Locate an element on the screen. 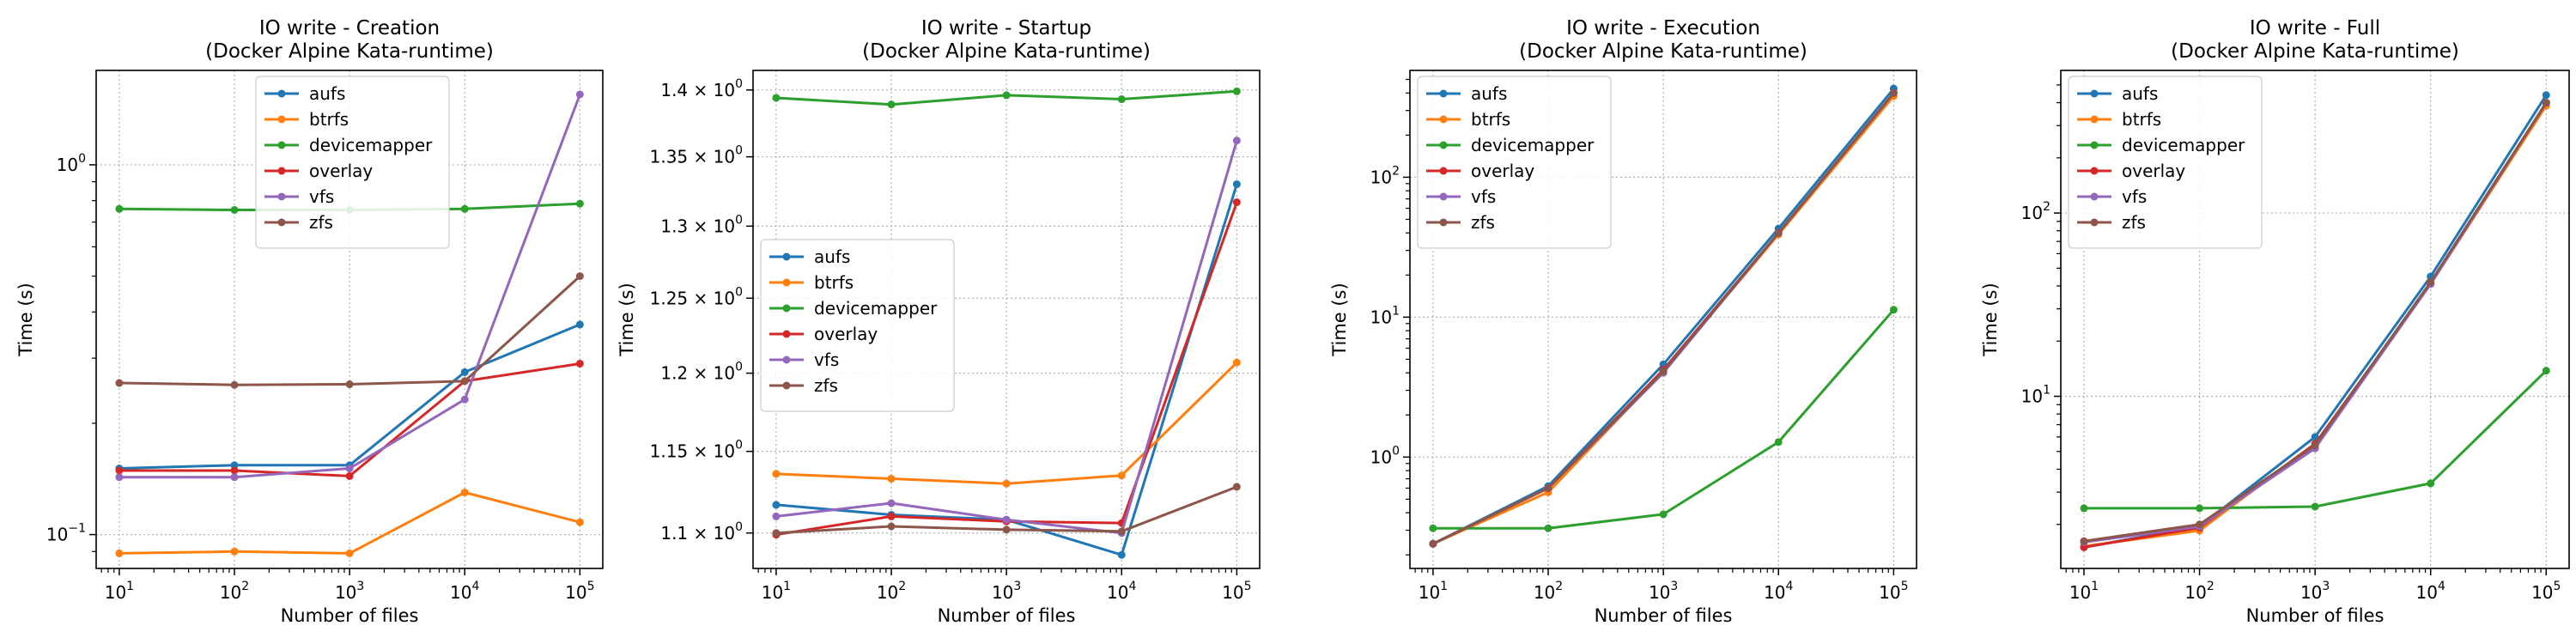 Image resolution: width=2576 pixels, height=644 pixels. y-tick-label: 1.35 × 100 is located at coordinates (696, 155).